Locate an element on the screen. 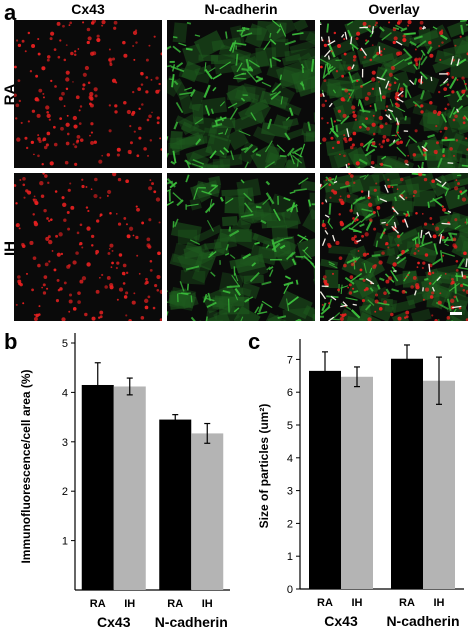 The width and height of the screenshot is (472, 637). panel-b-letter: b is located at coordinates (11, 341).